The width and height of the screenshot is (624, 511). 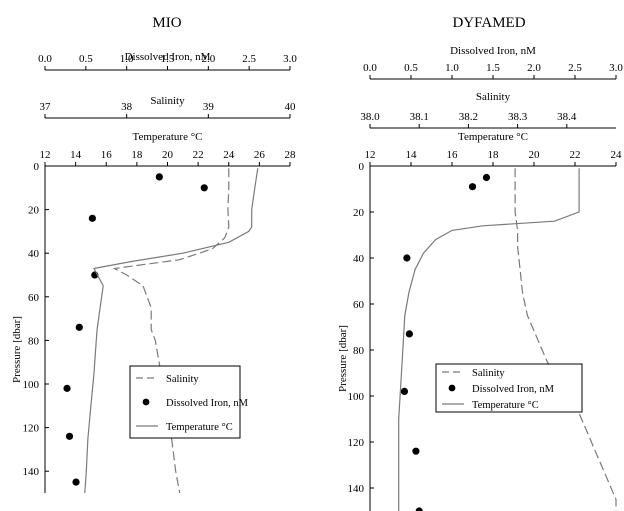 I want to click on temperature-tick-label: 26, so click(x=260, y=155).